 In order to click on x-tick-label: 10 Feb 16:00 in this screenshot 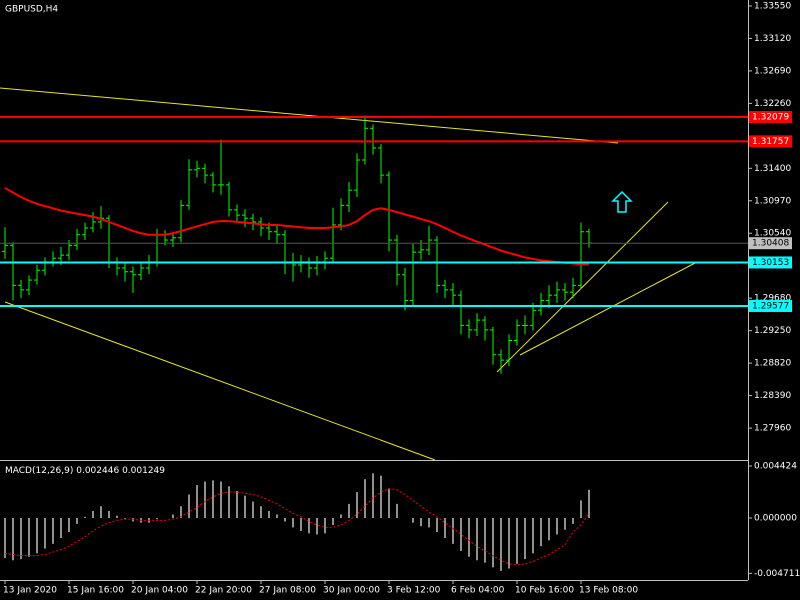, I will do `click(544, 591)`.